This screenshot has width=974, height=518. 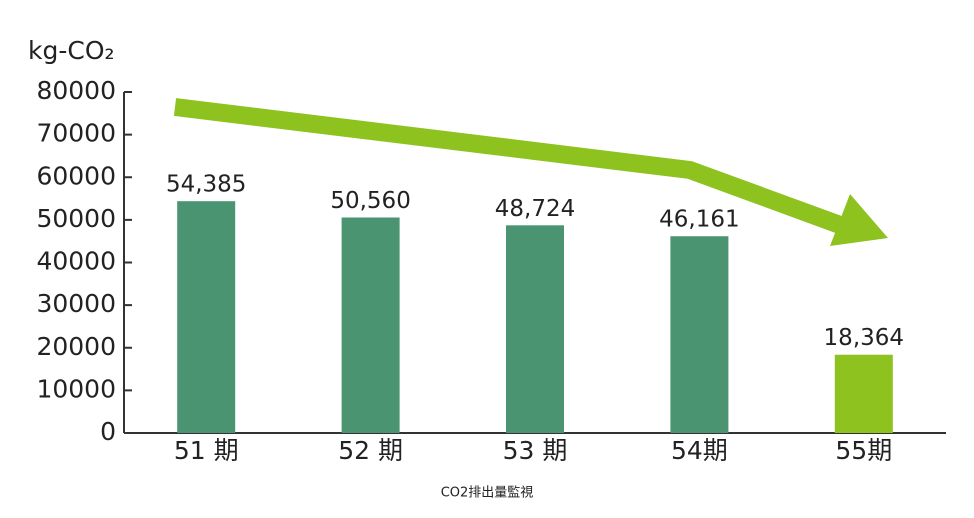 What do you see at coordinates (76, 218) in the screenshot?
I see `y-tick-label: 50000` at bounding box center [76, 218].